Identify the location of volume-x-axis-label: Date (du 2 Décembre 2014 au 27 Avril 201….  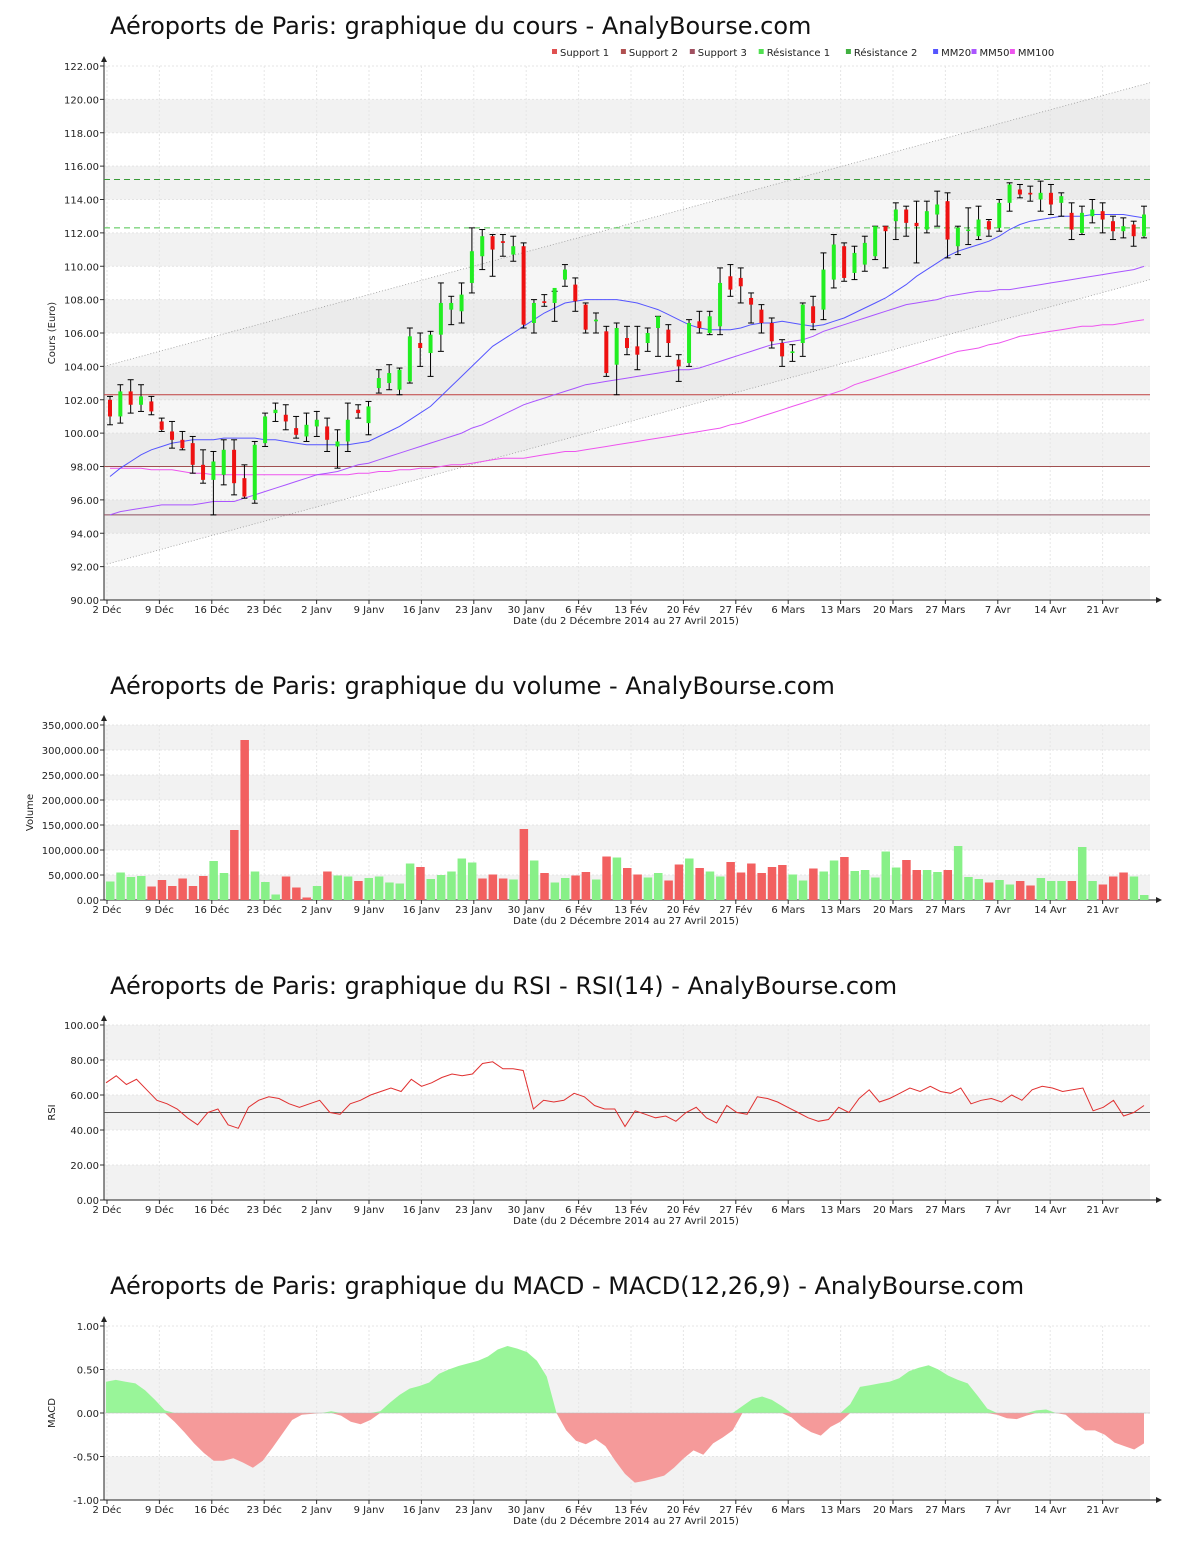
(626, 921).